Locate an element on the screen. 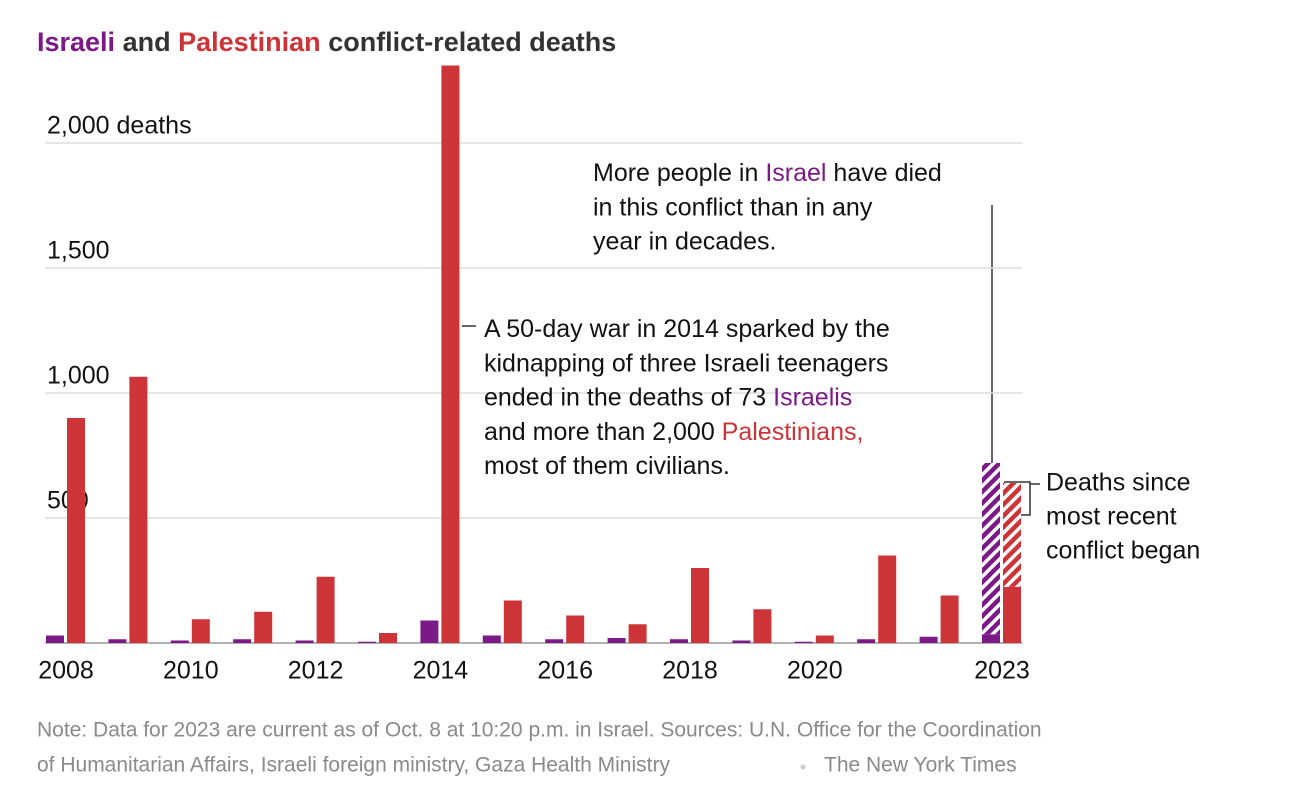 The height and width of the screenshot is (804, 1290). annotation: year in decades. is located at coordinates (684, 241).